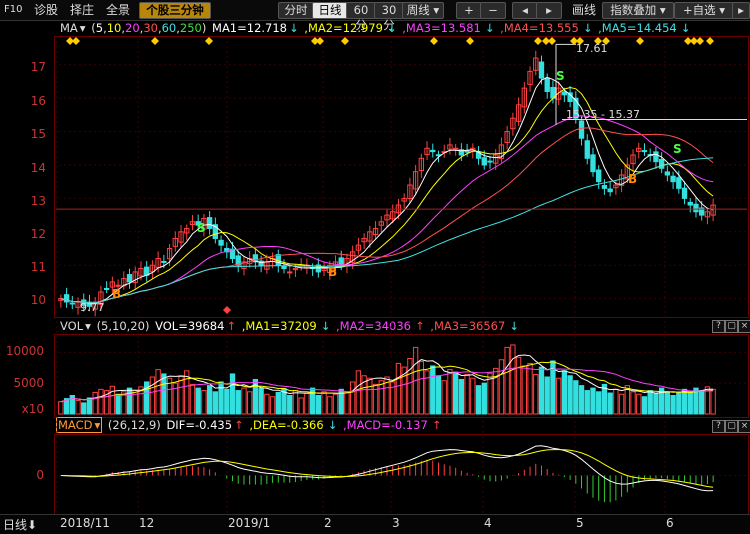 This screenshot has height=534, width=750. I want to click on dif-value: DIF=-0.435, so click(199, 425).